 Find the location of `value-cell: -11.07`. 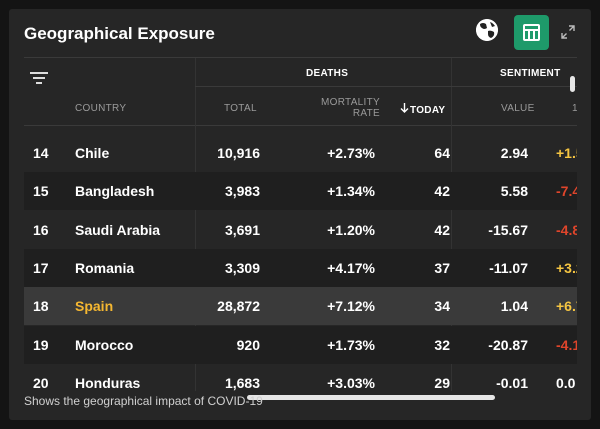

value-cell: -11.07 is located at coordinates (508, 267).